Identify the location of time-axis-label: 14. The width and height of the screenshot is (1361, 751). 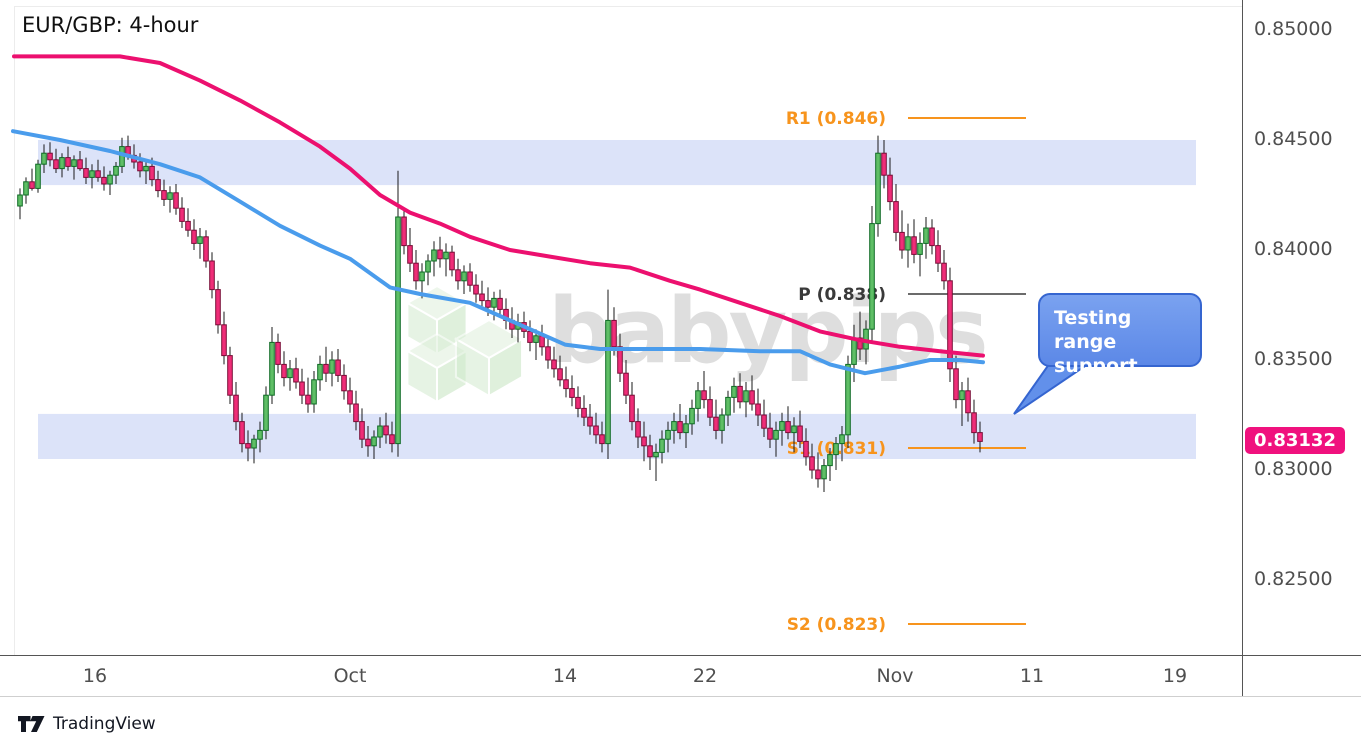
(565, 676).